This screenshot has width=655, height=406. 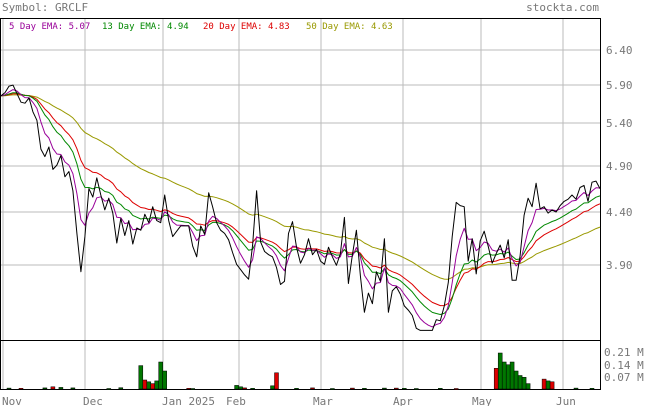 I want to click on y-tick-label: 6.40, so click(x=619, y=50).